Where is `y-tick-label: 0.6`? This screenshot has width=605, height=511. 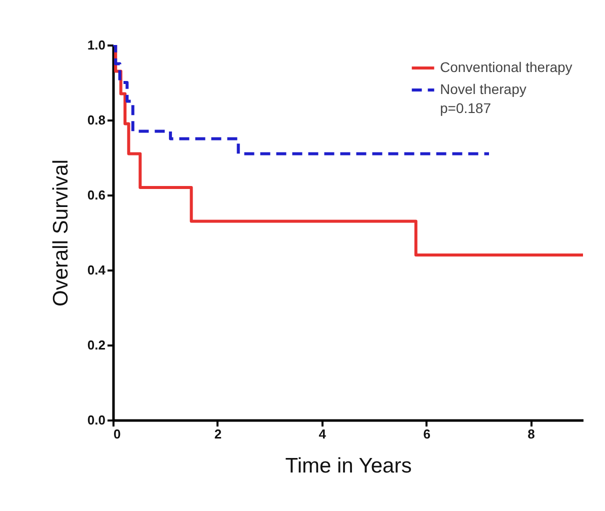
y-tick-label: 0.6 is located at coordinates (96, 195).